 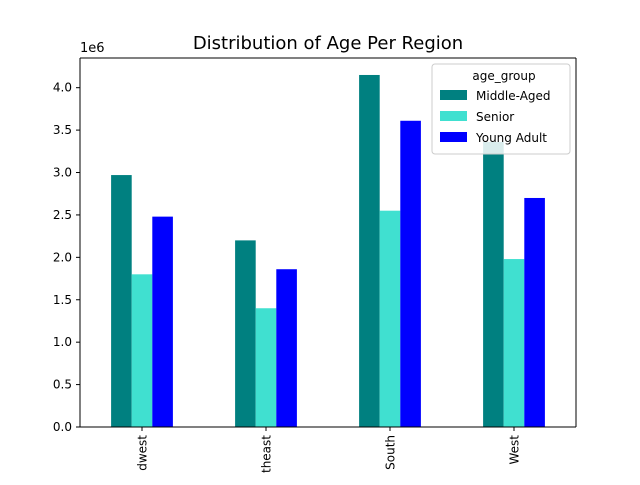 I want to click on legend-box, so click(x=501, y=109).